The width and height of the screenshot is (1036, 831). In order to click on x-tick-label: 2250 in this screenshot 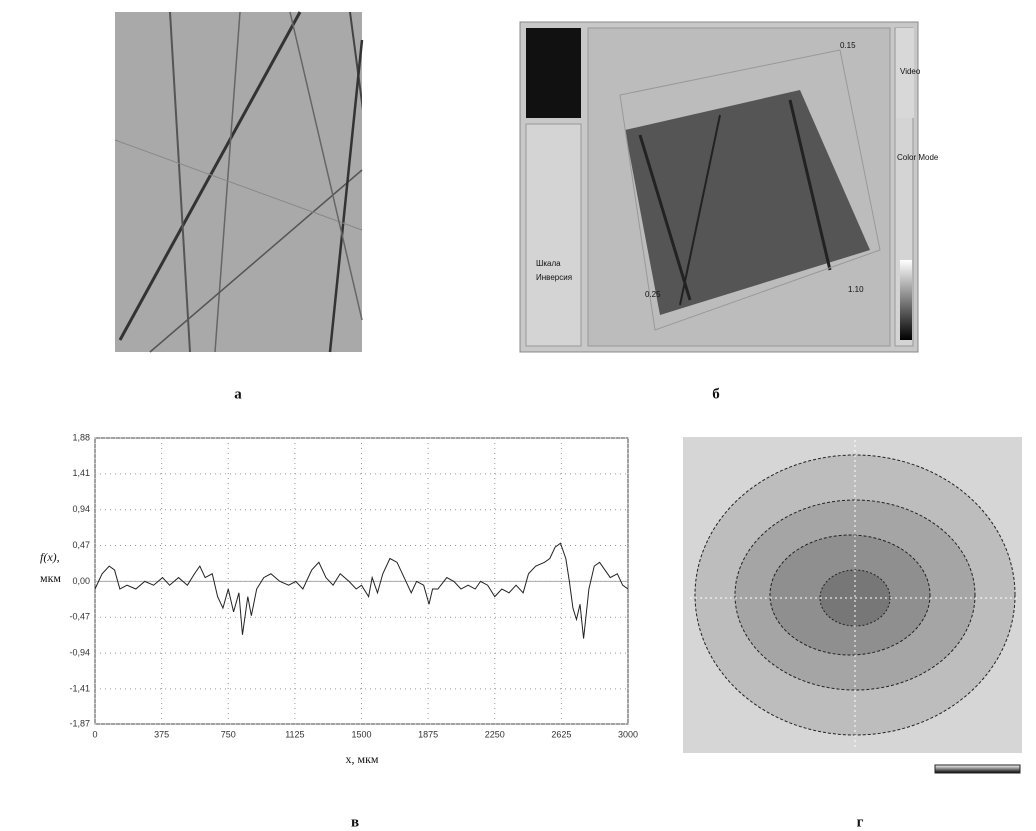, I will do `click(495, 734)`.